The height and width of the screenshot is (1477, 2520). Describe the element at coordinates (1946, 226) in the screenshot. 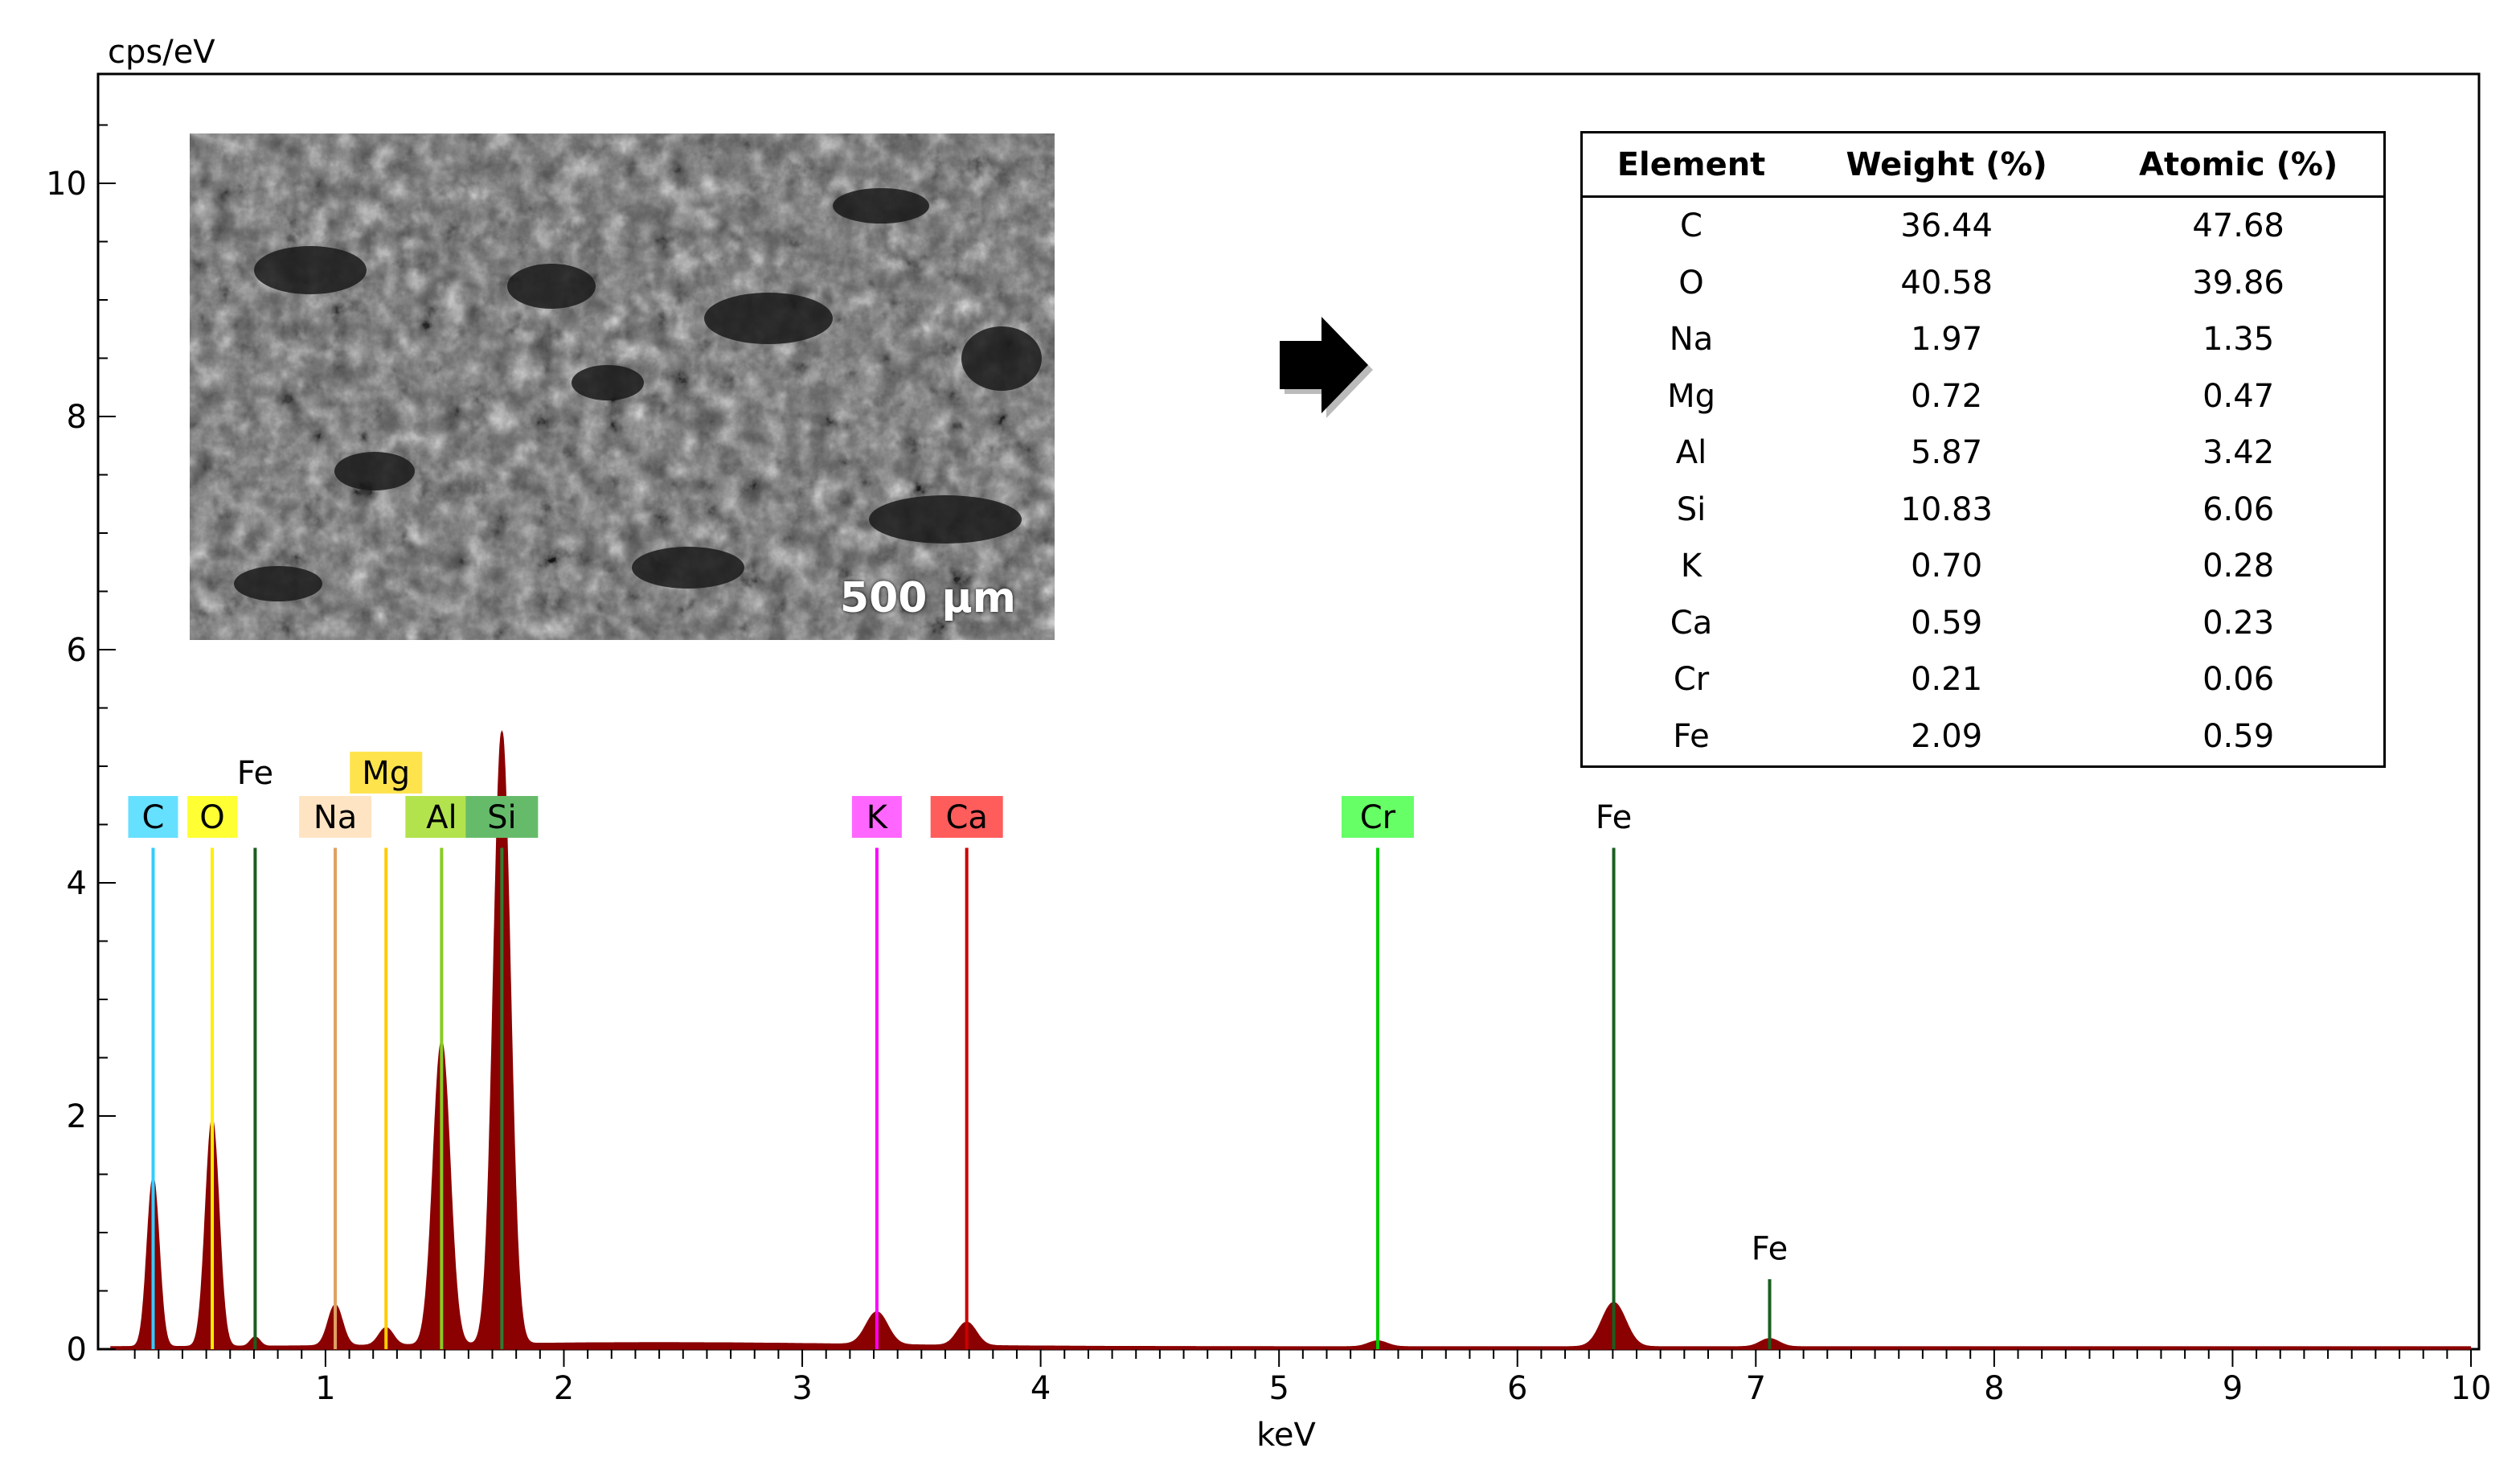

I see `table-cell: 36.44` at that location.